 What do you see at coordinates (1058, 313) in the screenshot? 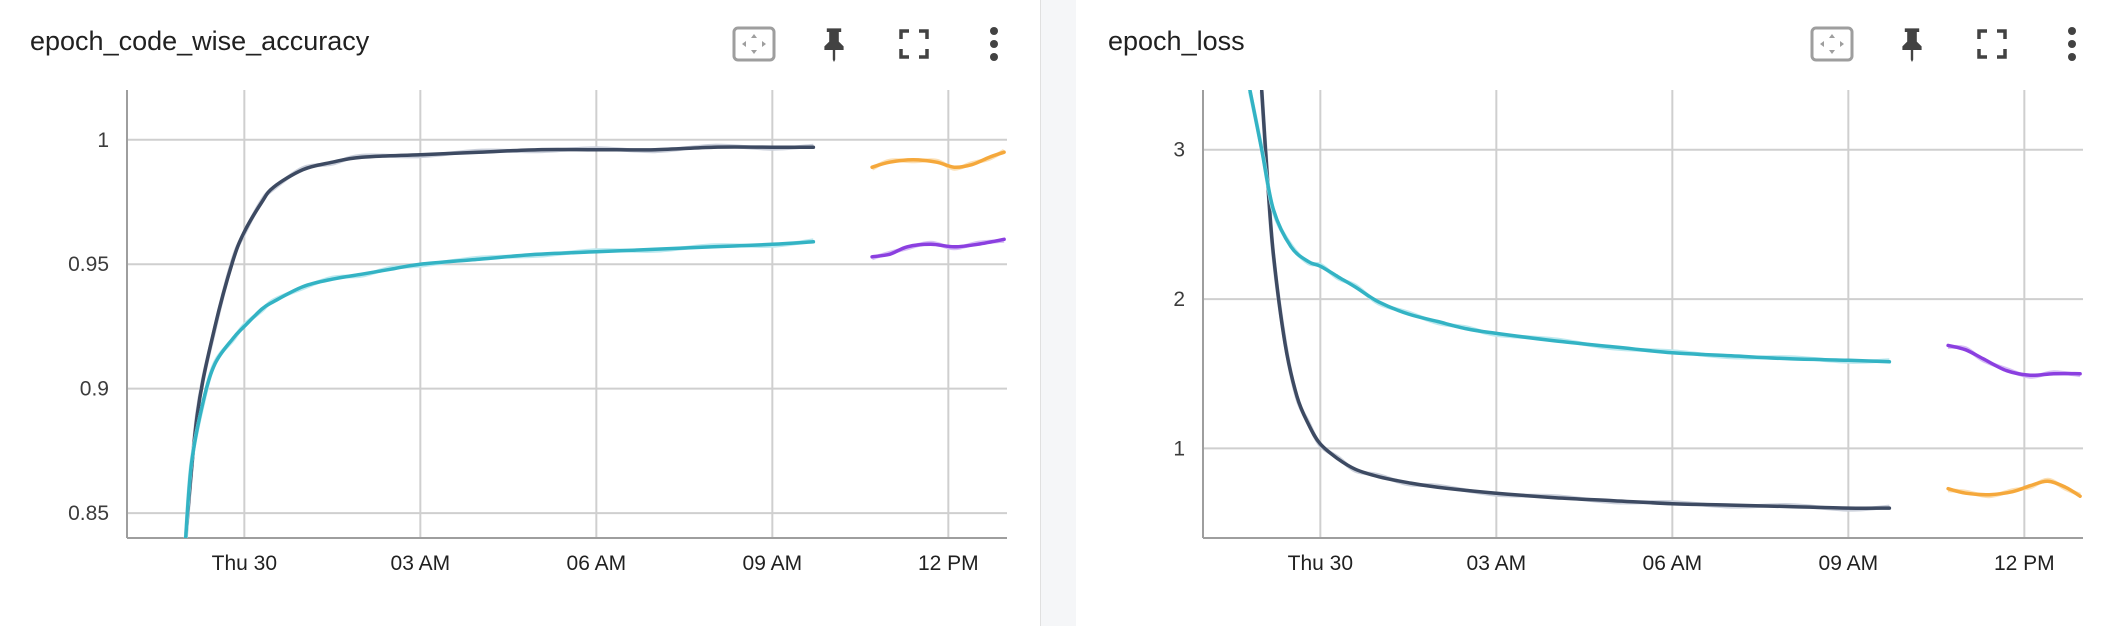
I see `panel-divider` at bounding box center [1058, 313].